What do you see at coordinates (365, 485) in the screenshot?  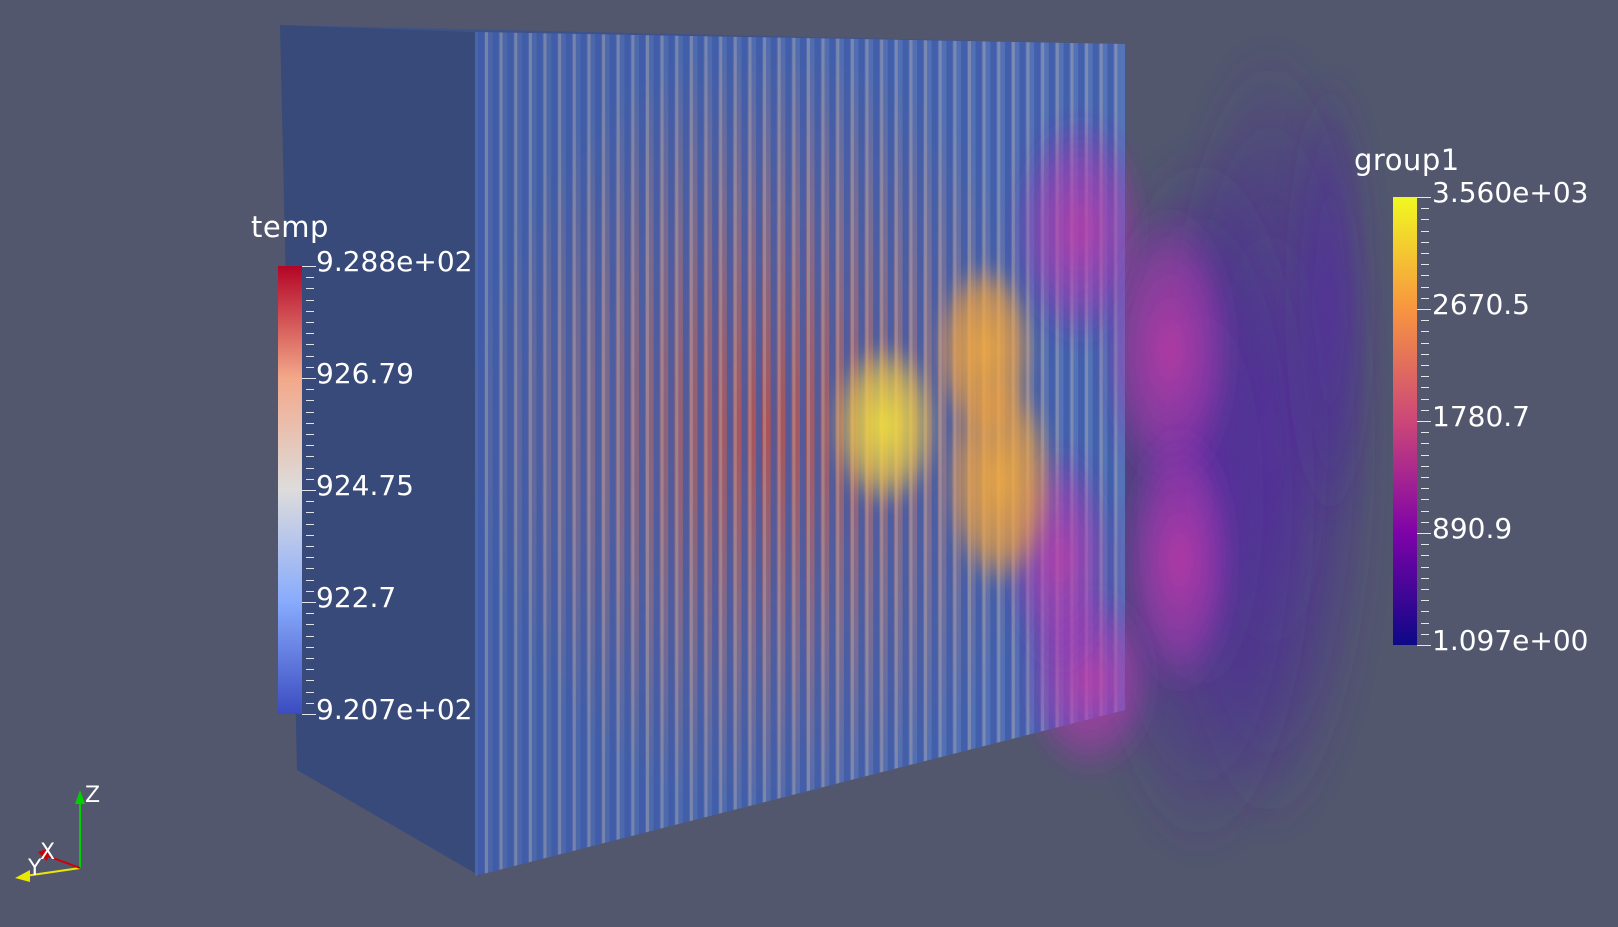 I see `temp-label-3: 924.75` at bounding box center [365, 485].